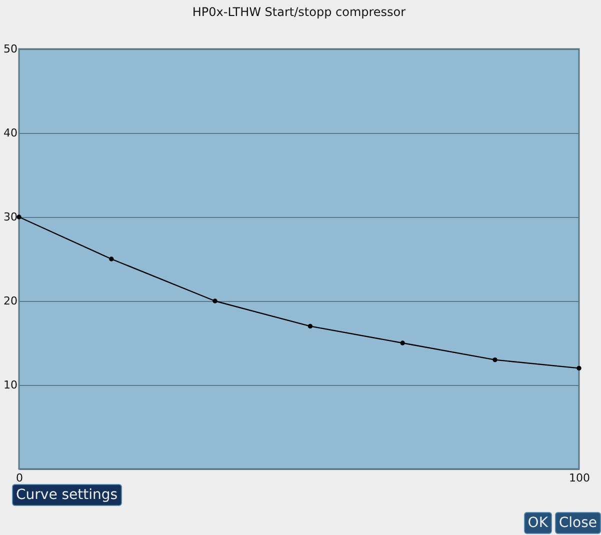 The height and width of the screenshot is (535, 601). Describe the element at coordinates (11, 385) in the screenshot. I see `y-tick-label: 10` at that location.